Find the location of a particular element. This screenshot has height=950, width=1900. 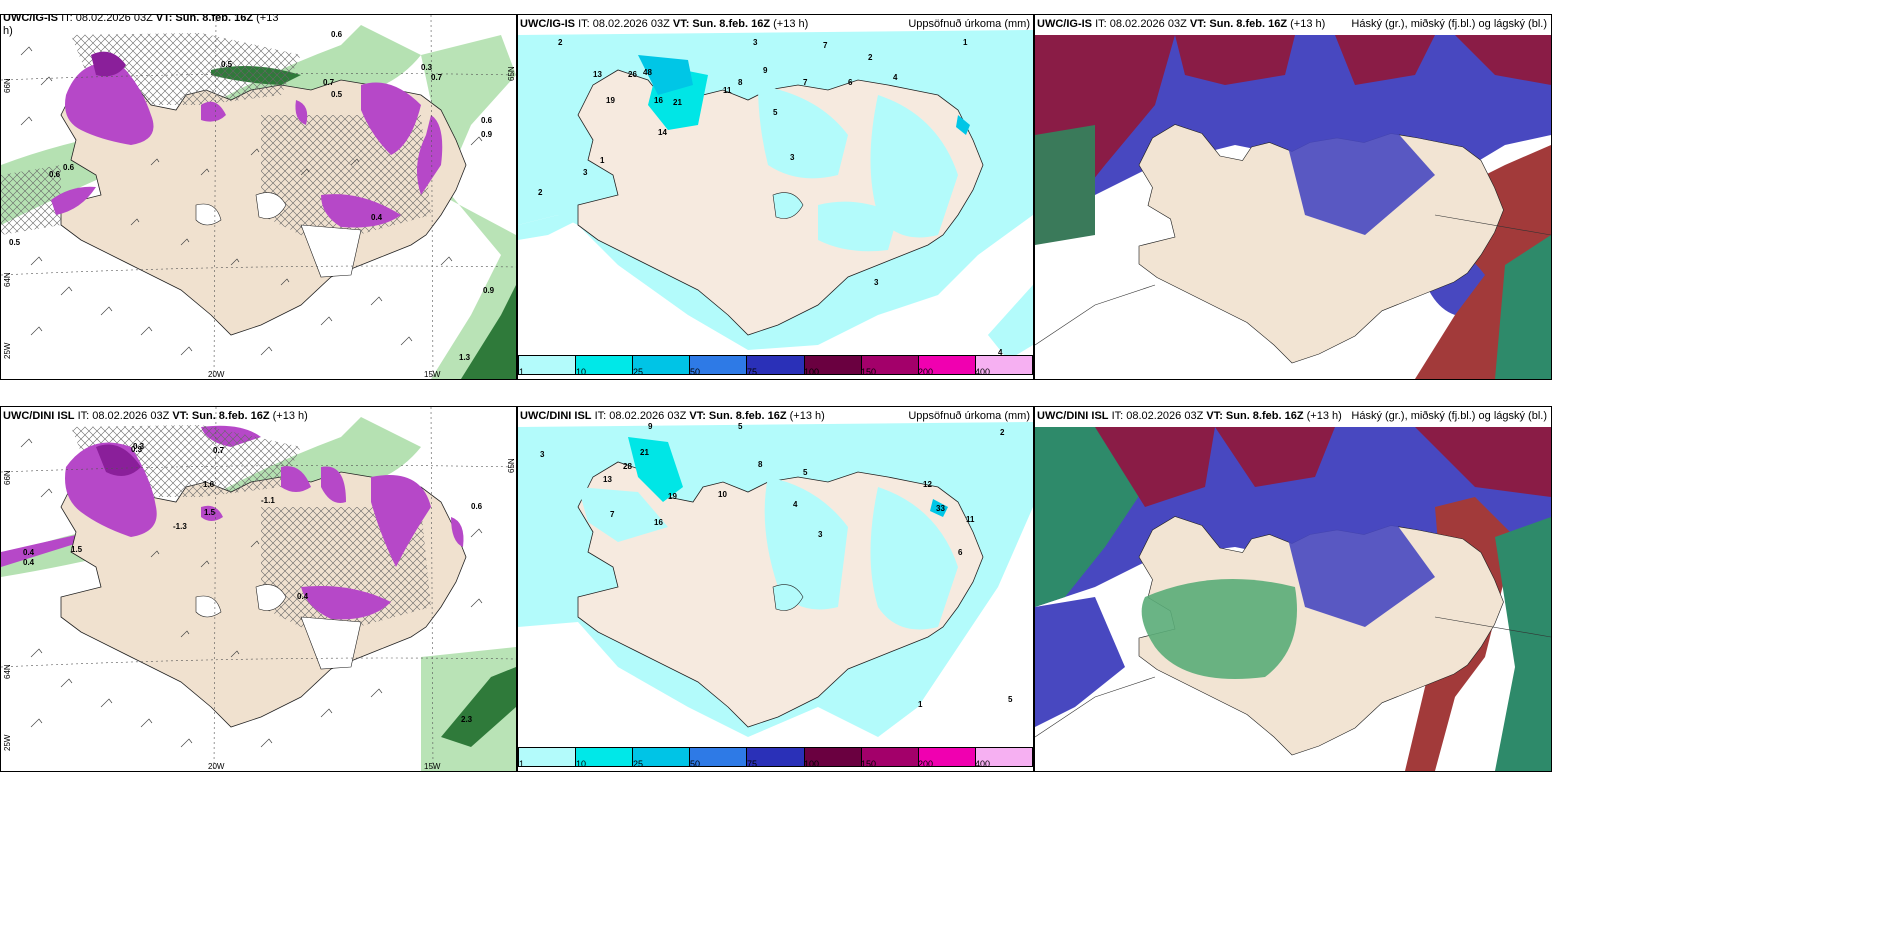

precip-value: 16 is located at coordinates (658, 522).